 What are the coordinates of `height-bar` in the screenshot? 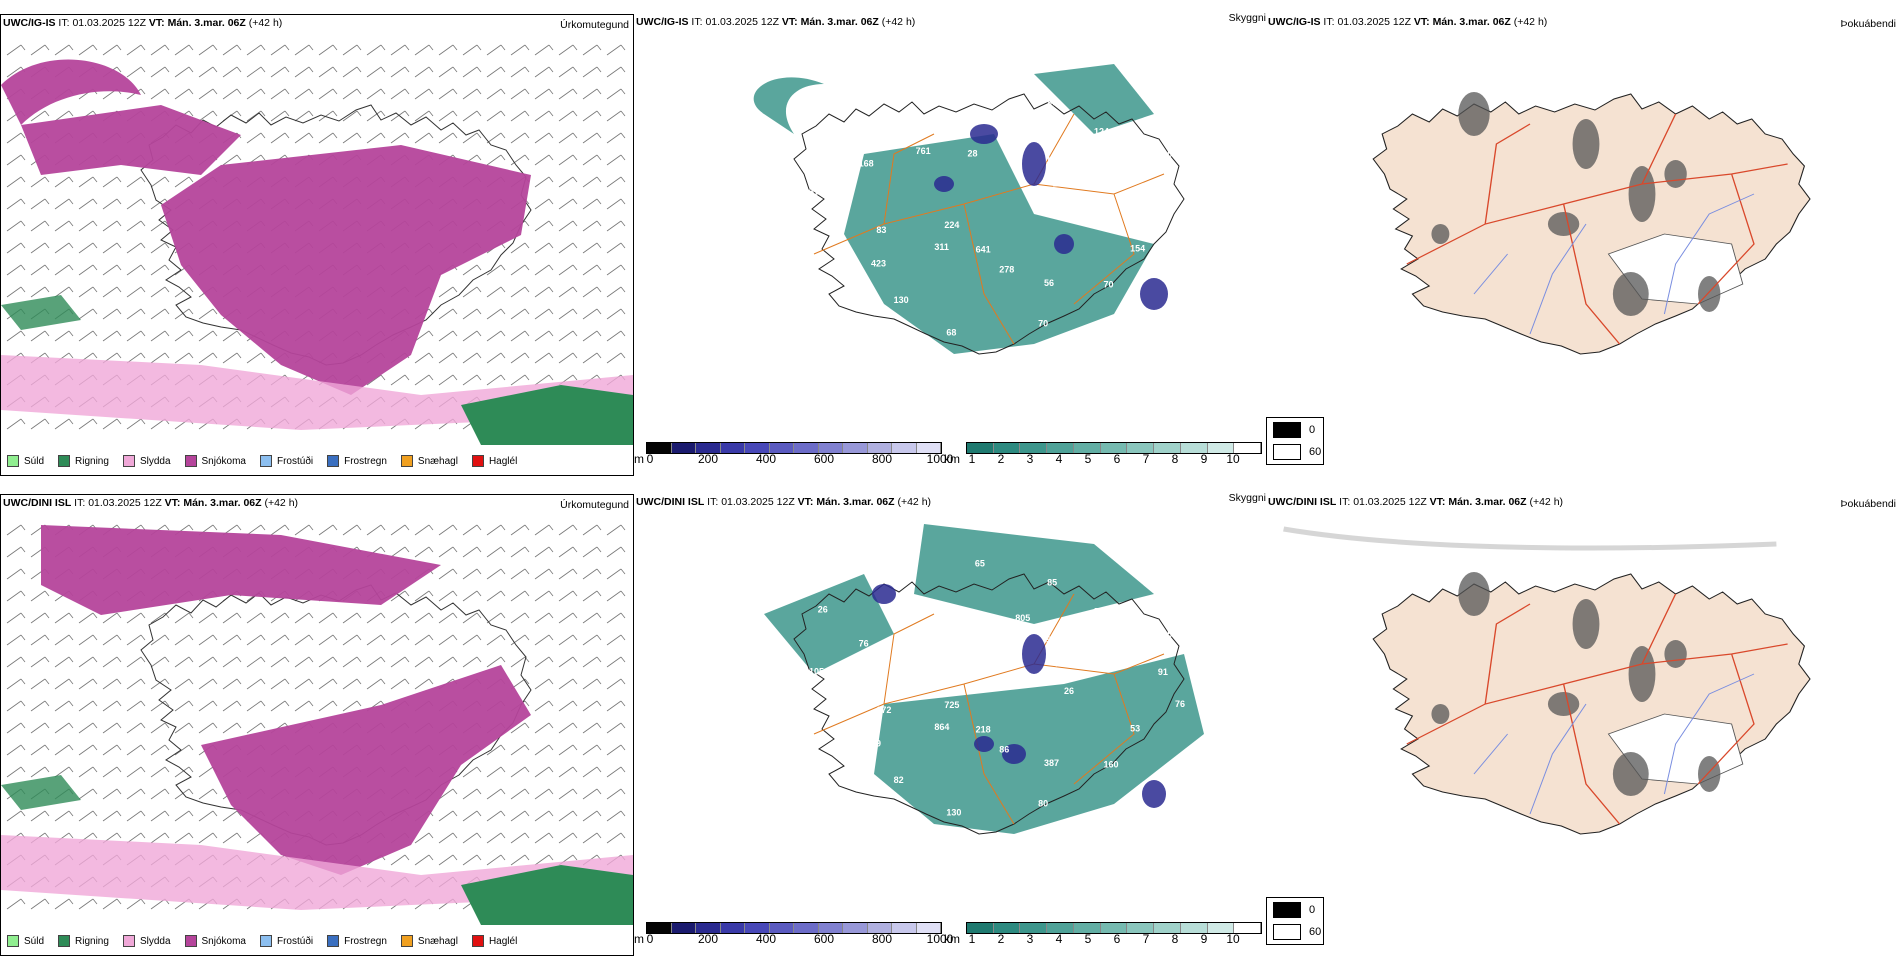 It's located at (794, 928).